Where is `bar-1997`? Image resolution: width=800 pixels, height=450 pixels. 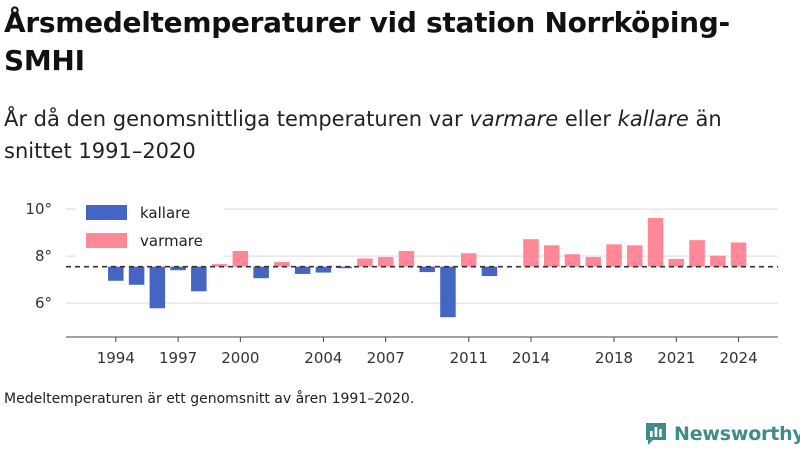
bar-1997 is located at coordinates (178, 268).